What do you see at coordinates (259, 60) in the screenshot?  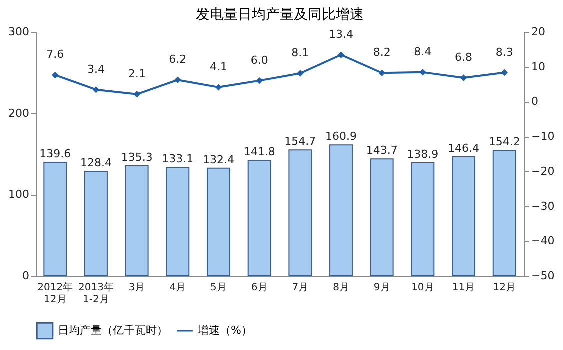 I see `data-label: 6.0` at bounding box center [259, 60].